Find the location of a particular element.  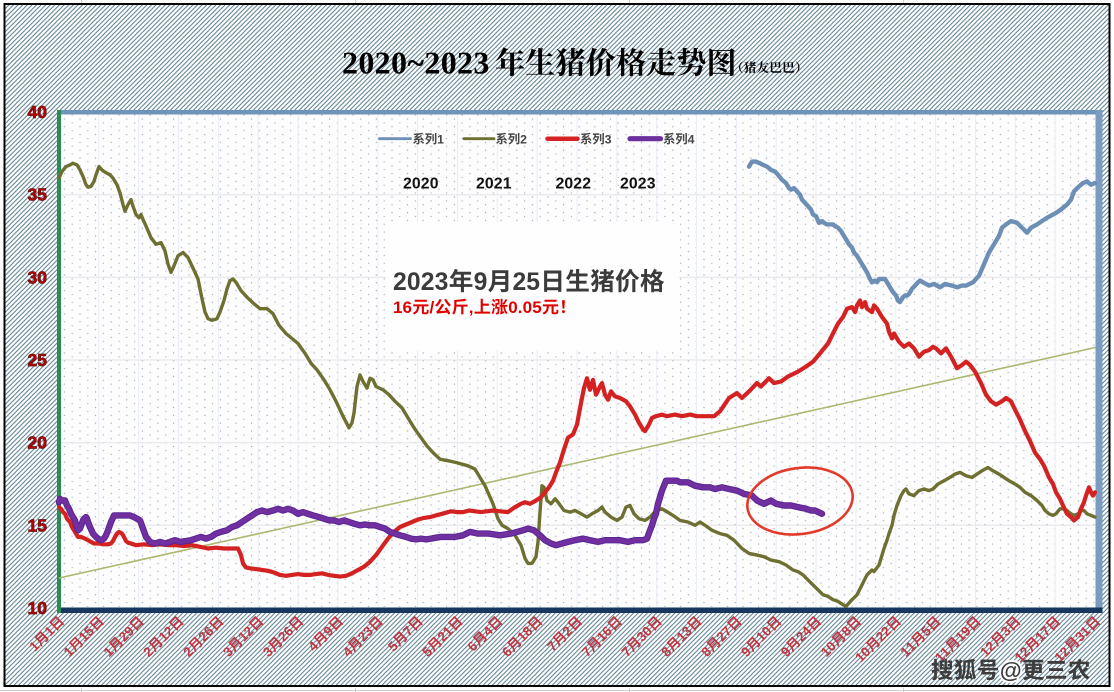

svg-text: 40 is located at coordinates (38, 112).